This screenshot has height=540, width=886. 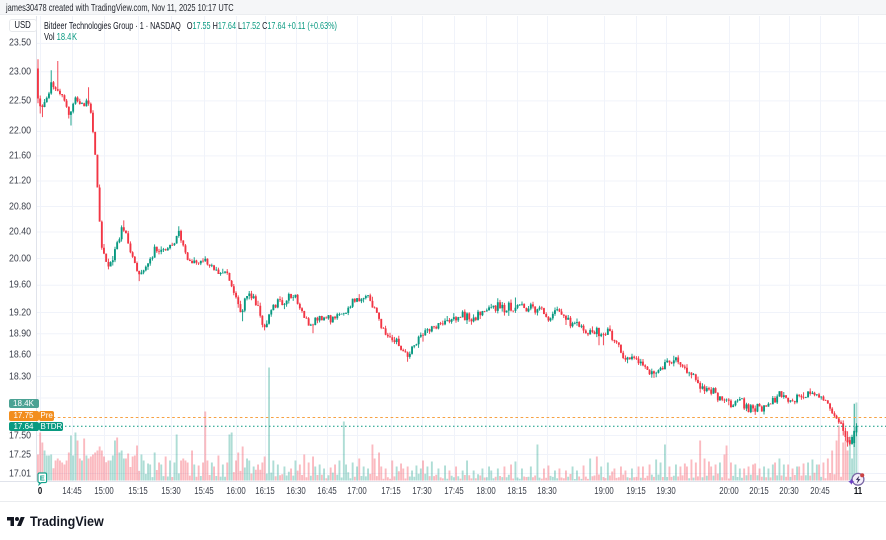 I want to click on svg-text: E, so click(x=42, y=477).